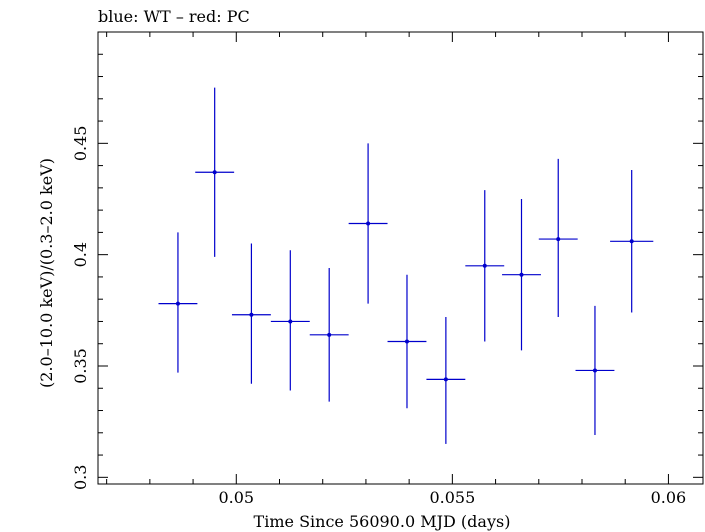 The width and height of the screenshot is (705, 532). What do you see at coordinates (382, 521) in the screenshot?
I see `x-axis-label: Time Since 56090.0 MJD (days)` at bounding box center [382, 521].